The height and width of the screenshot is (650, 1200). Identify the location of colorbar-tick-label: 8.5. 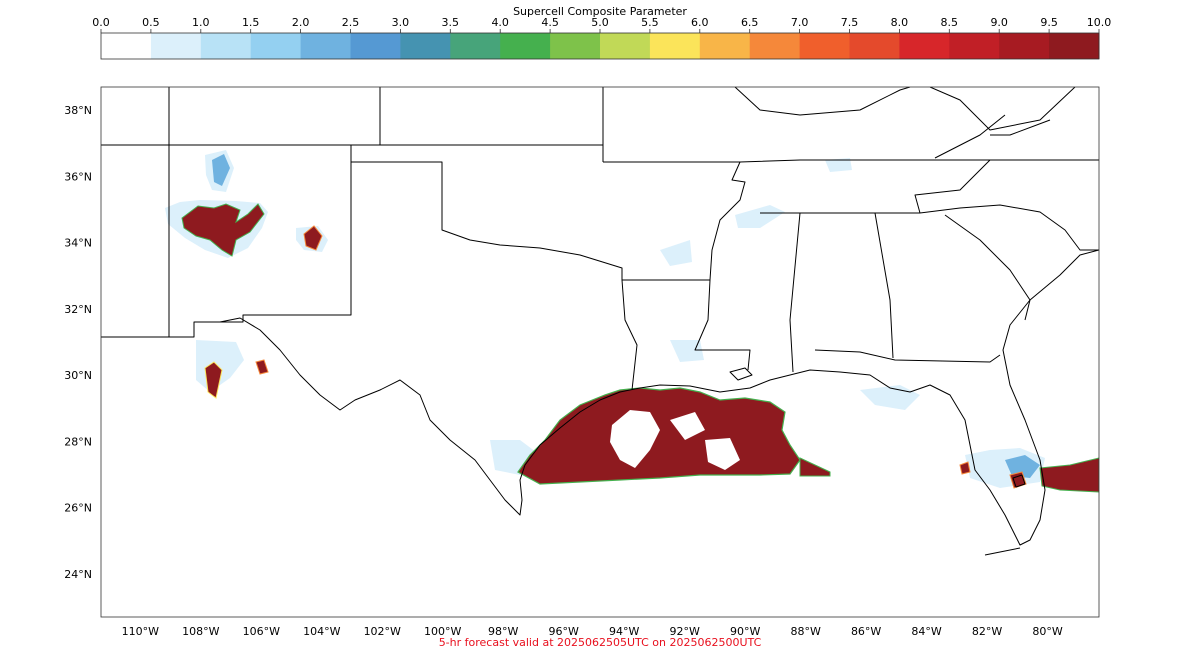
(950, 22).